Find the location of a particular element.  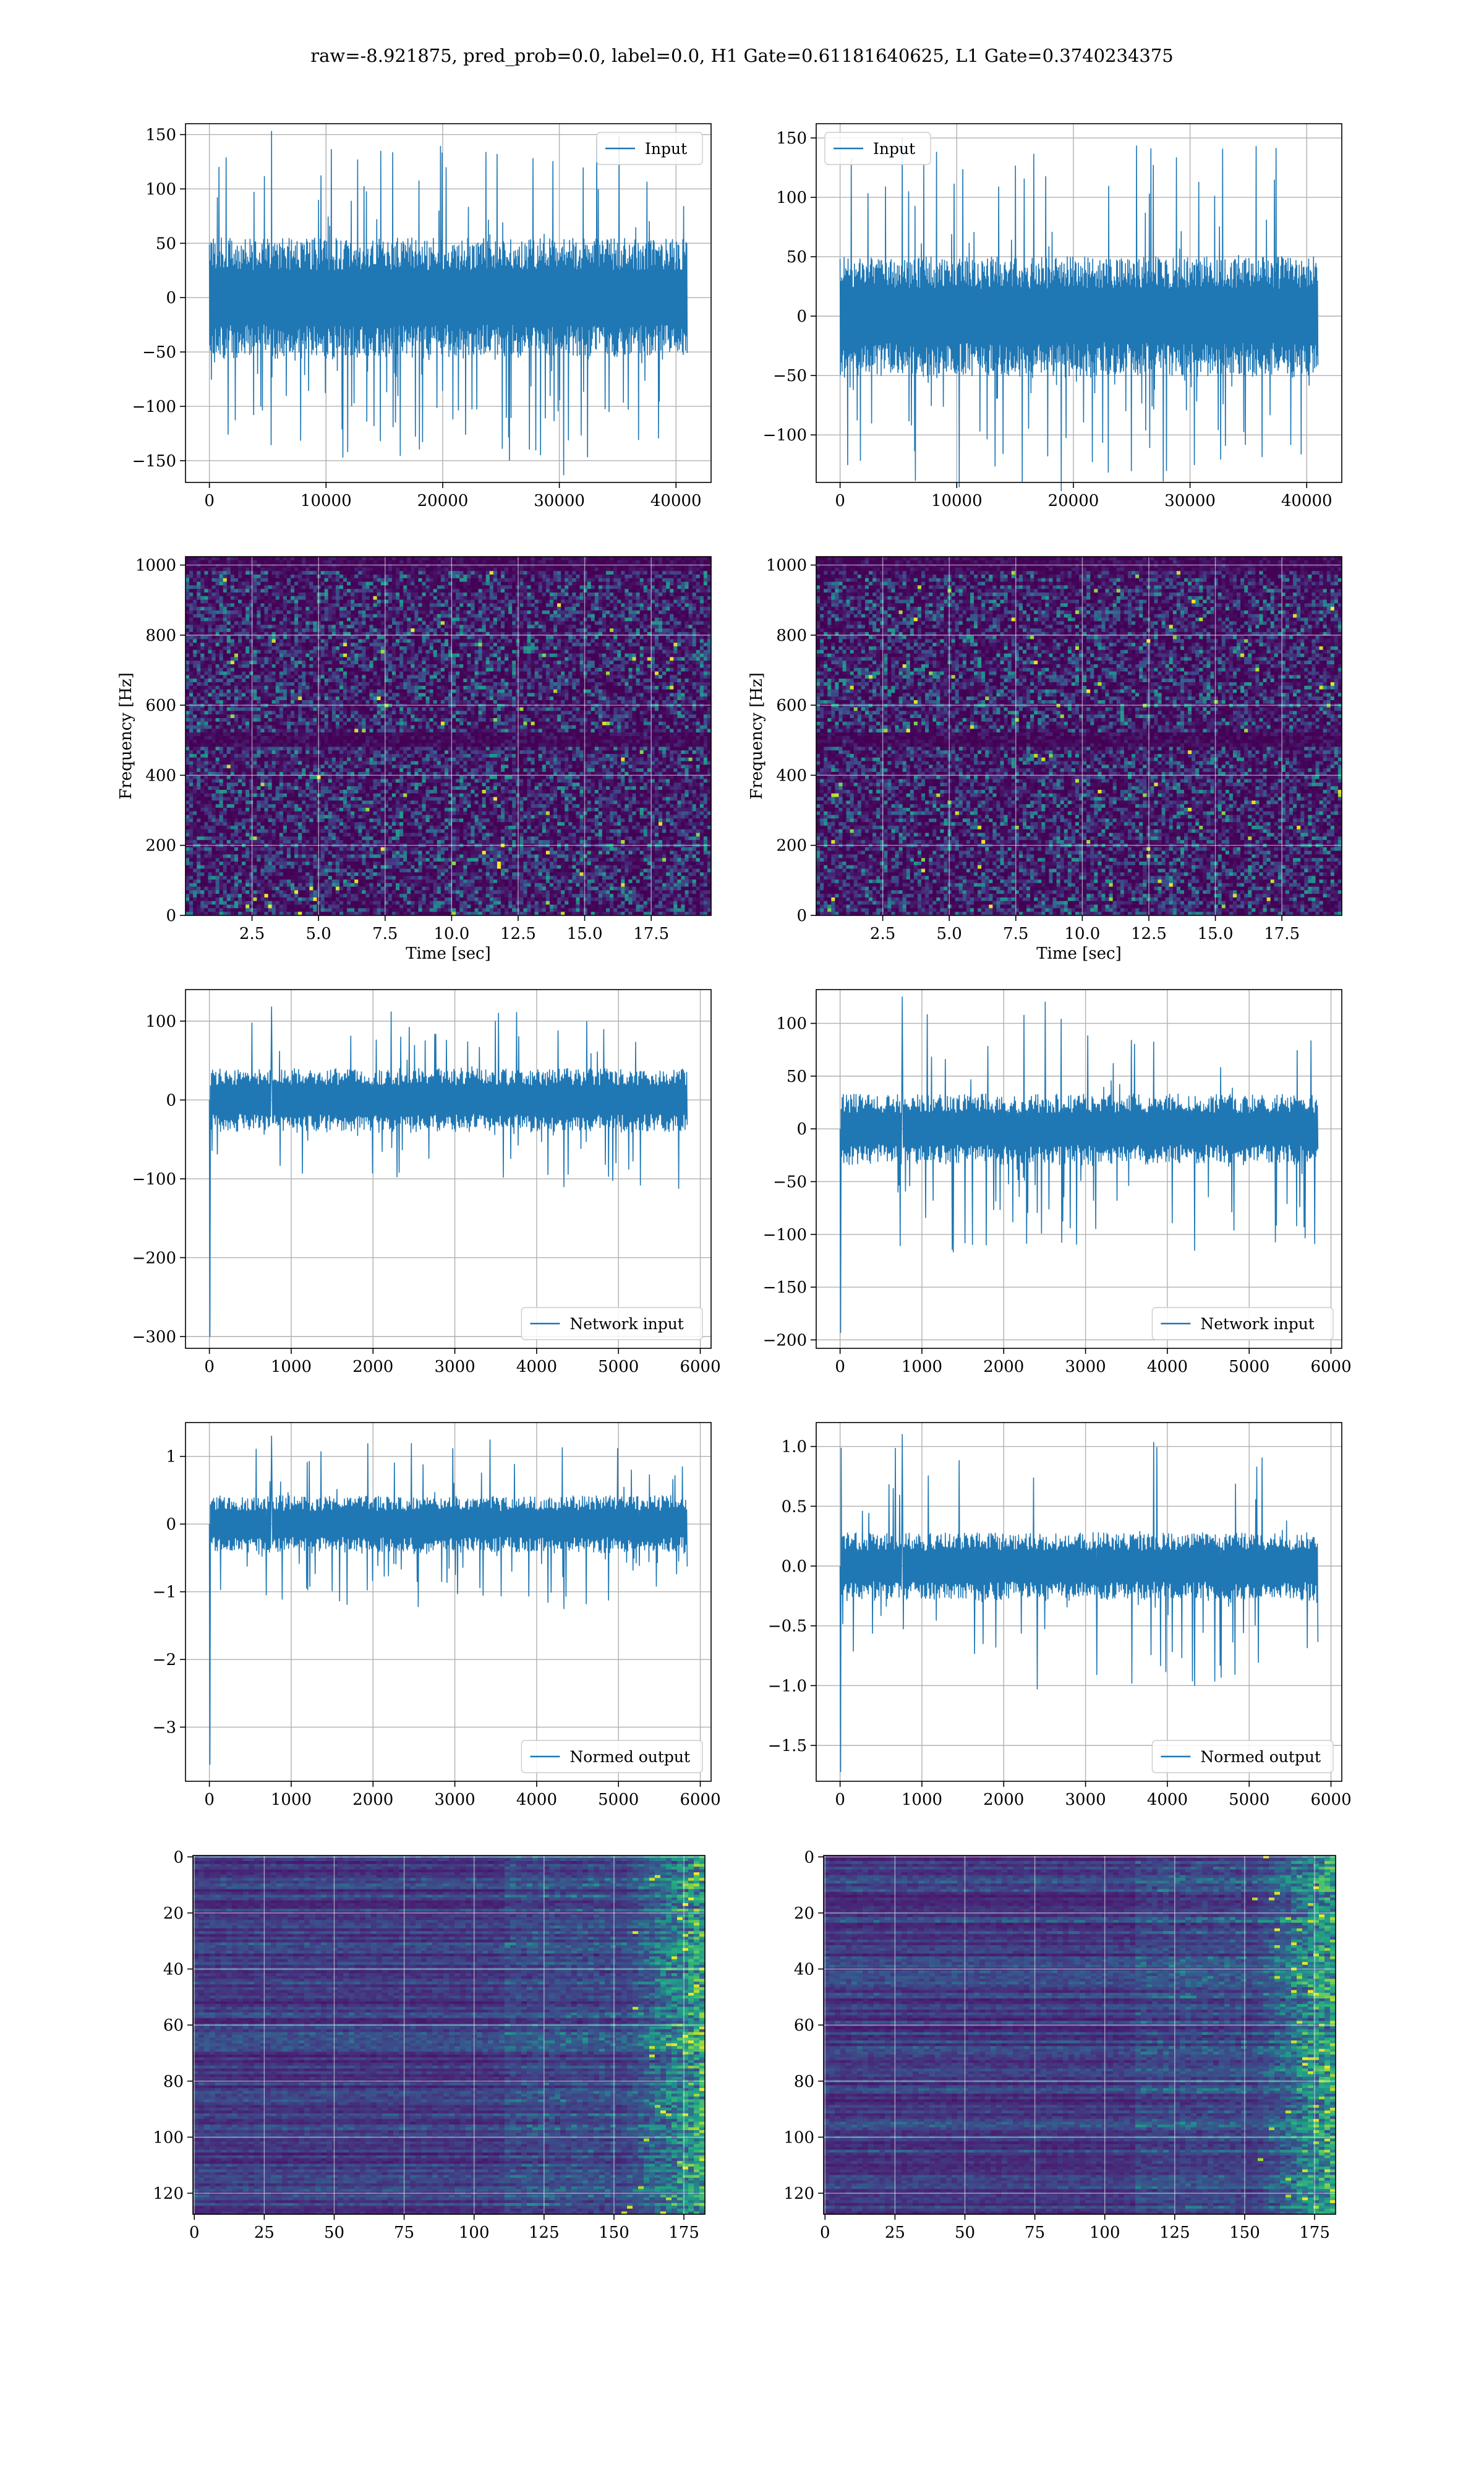

y-tick-label: 800 is located at coordinates (791, 636).